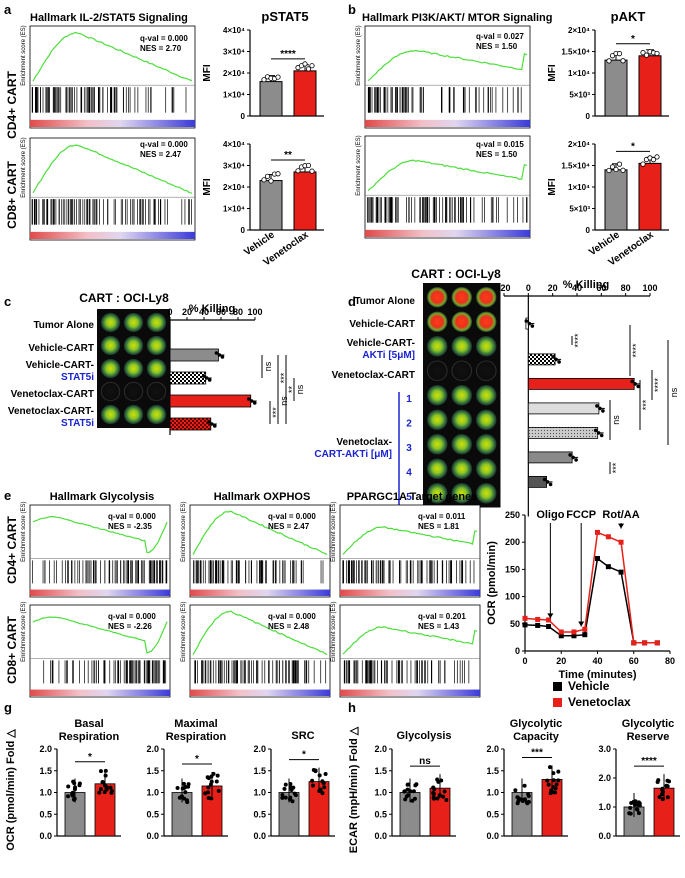  I want to click on panel-letter-g: g, so click(8, 707).